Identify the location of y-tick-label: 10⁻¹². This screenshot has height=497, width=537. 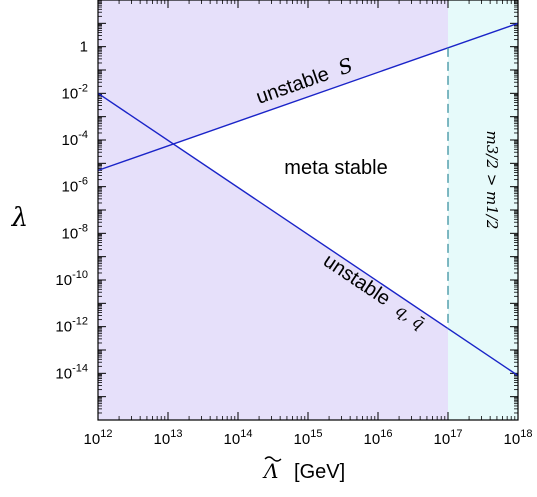
(71, 326).